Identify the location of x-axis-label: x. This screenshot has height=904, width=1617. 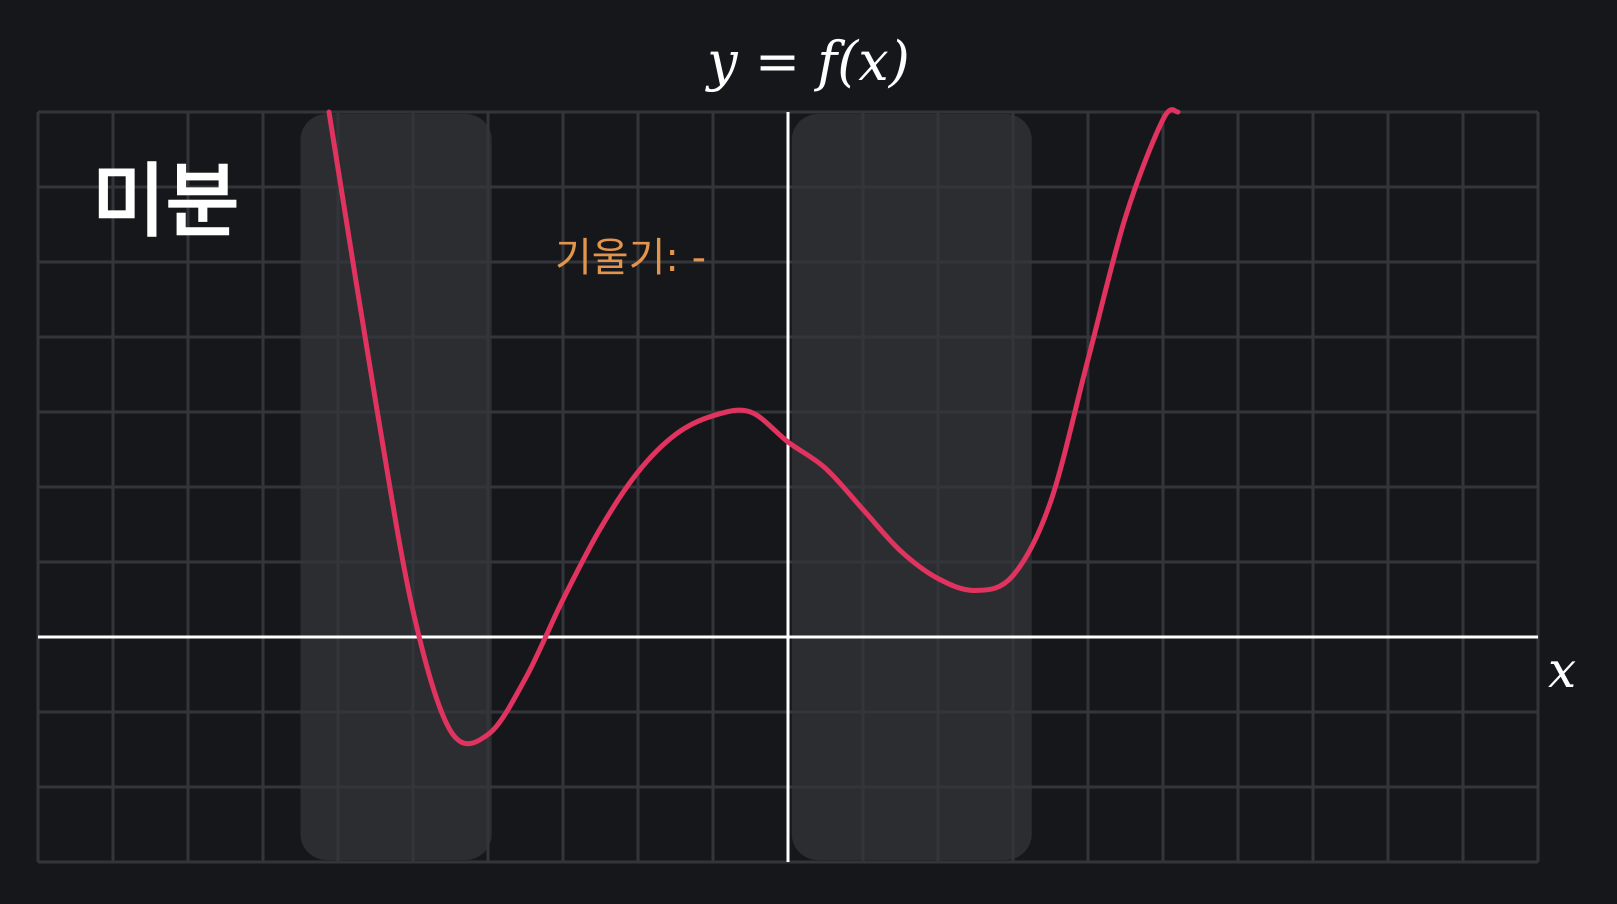
(1562, 670).